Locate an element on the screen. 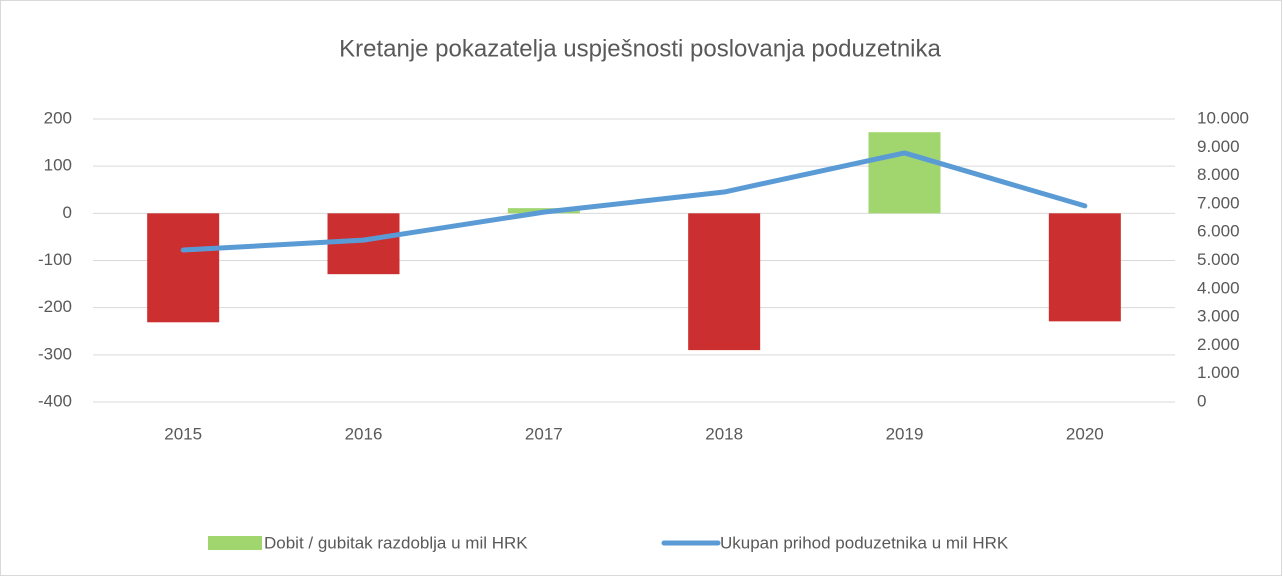  y-tick-label: 100 is located at coordinates (58, 165).